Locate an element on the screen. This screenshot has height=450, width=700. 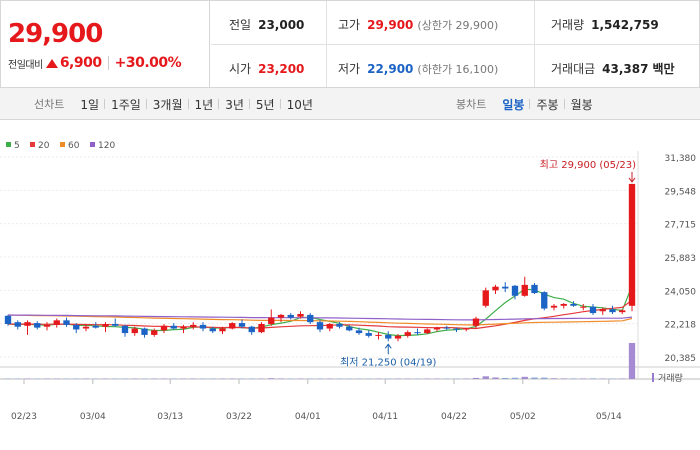
candle-daily: 일봉 is located at coordinates (513, 104).